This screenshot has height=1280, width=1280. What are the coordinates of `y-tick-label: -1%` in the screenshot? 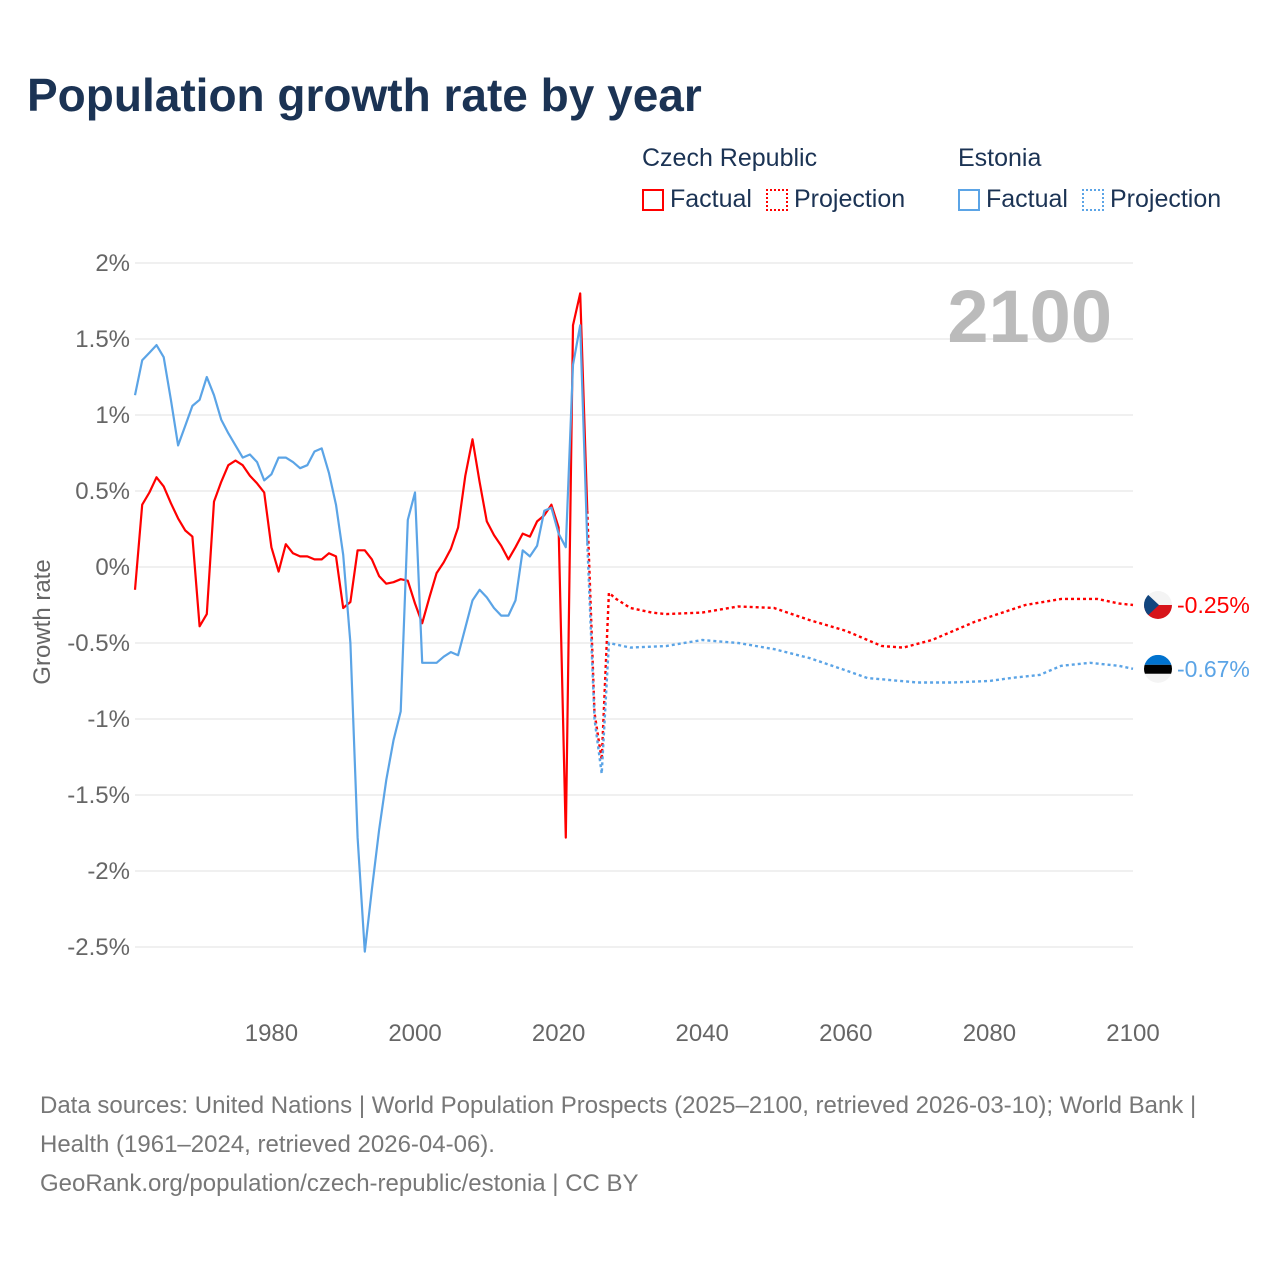 It's located at (108, 719).